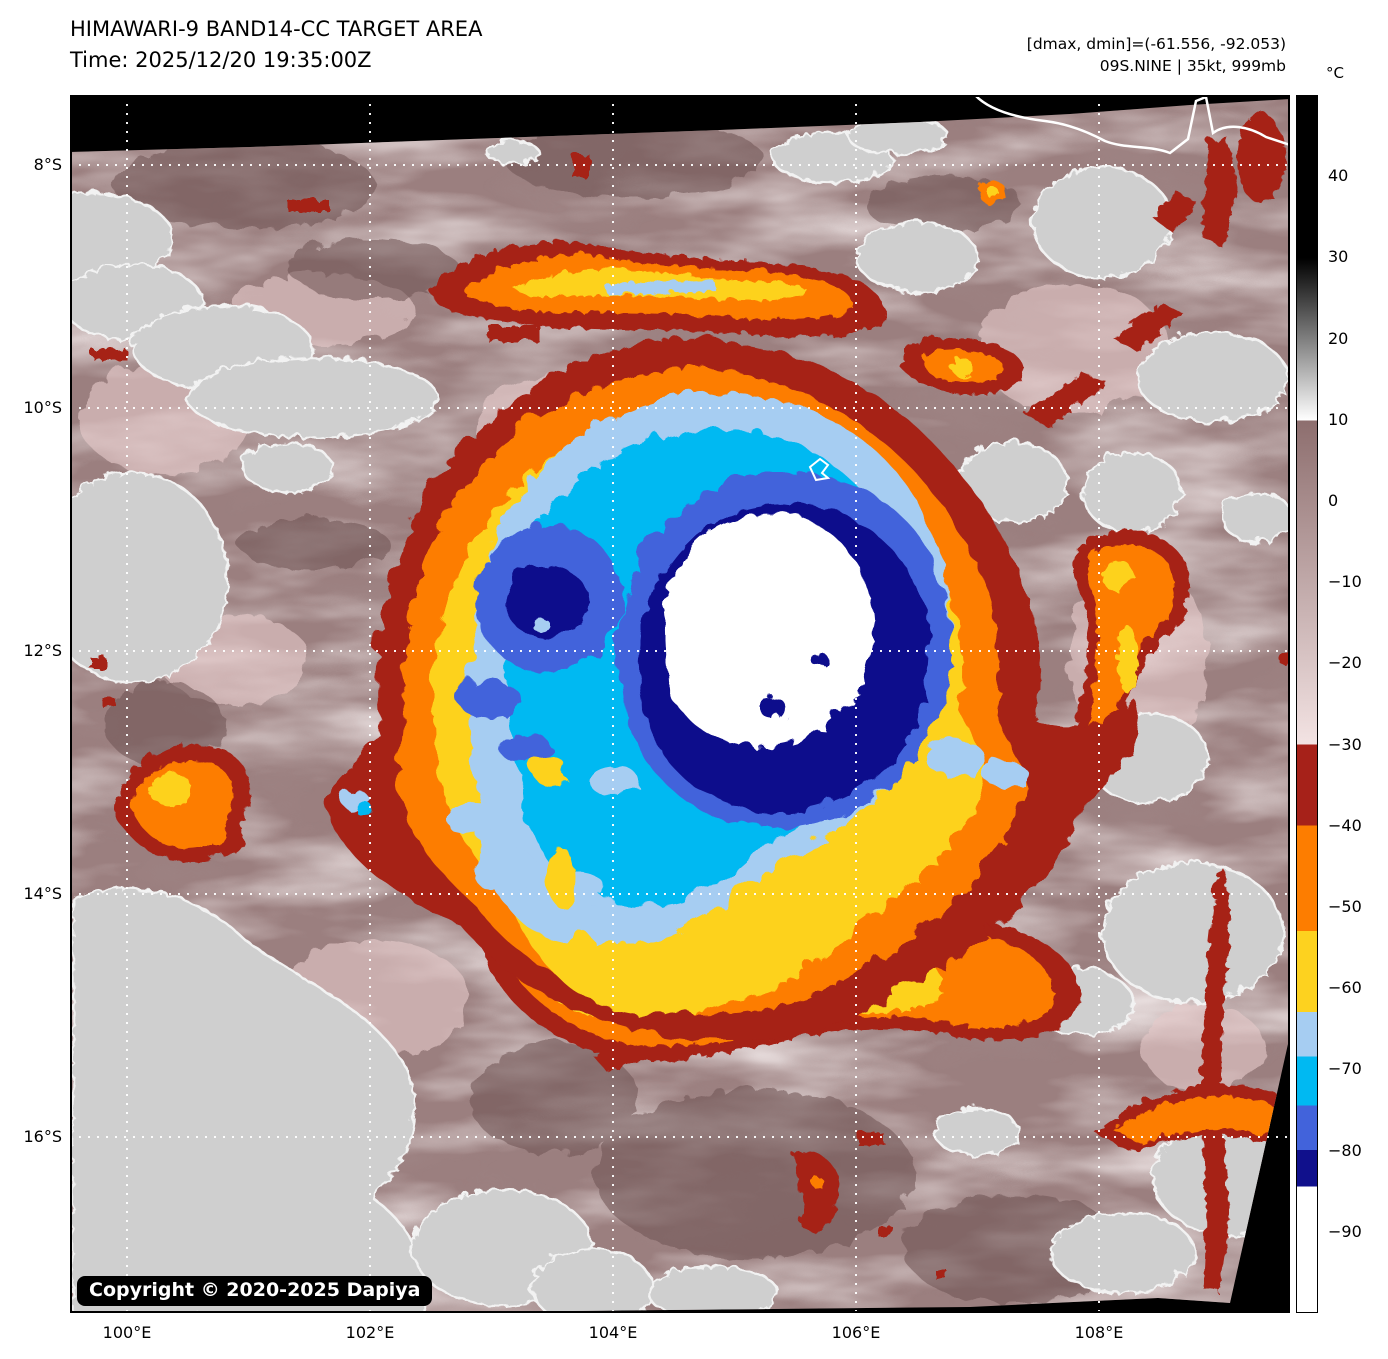 This screenshot has width=1388, height=1359. What do you see at coordinates (856, 1332) in the screenshot?
I see `lon-tick-label: 106°E` at bounding box center [856, 1332].